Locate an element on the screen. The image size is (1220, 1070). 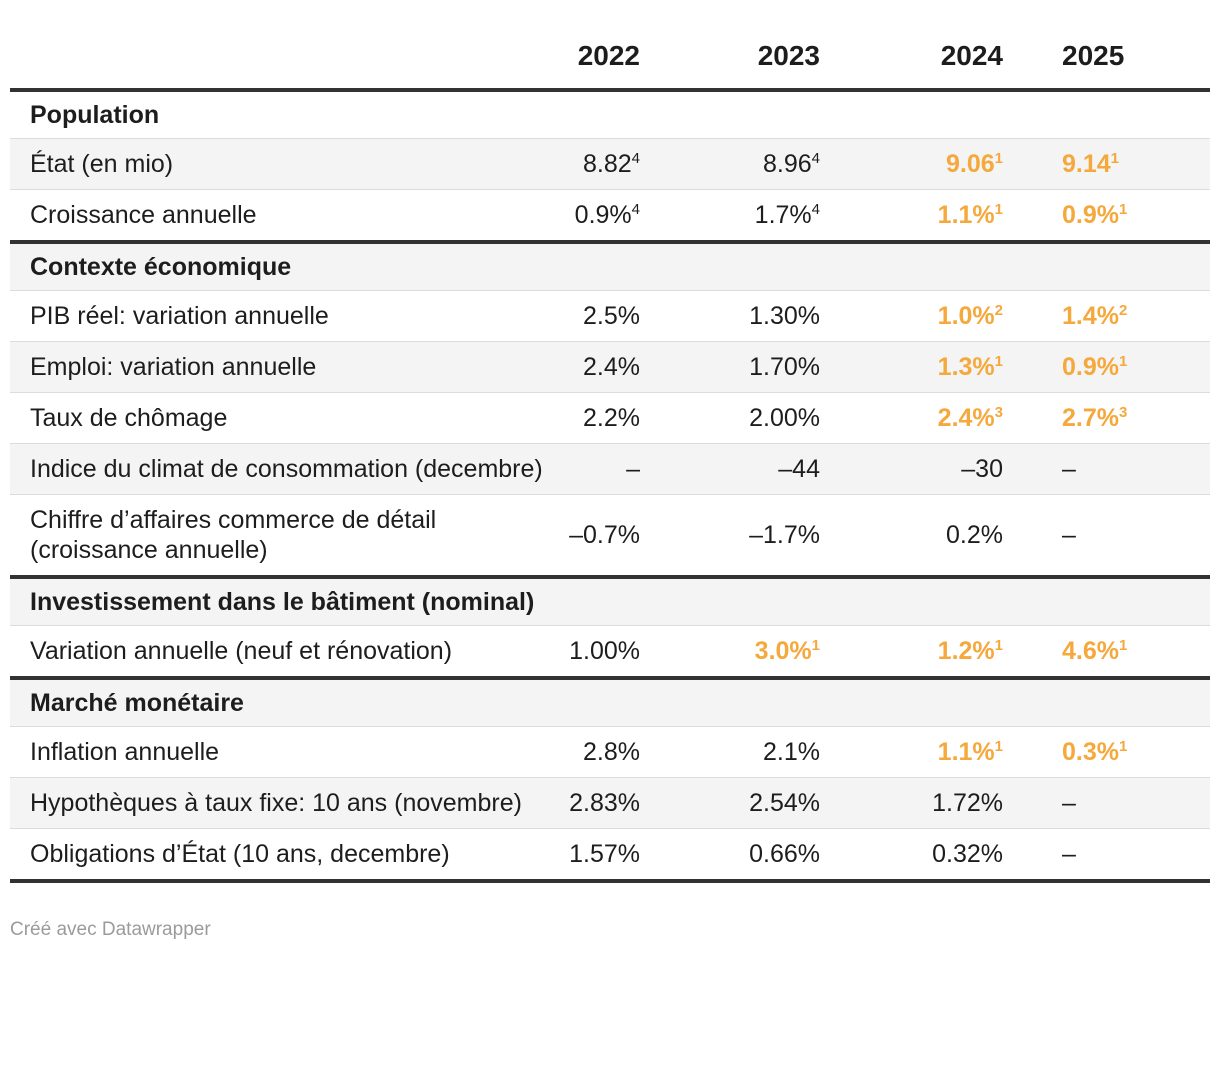
value-cell: 1.00% is located at coordinates (592, 651).